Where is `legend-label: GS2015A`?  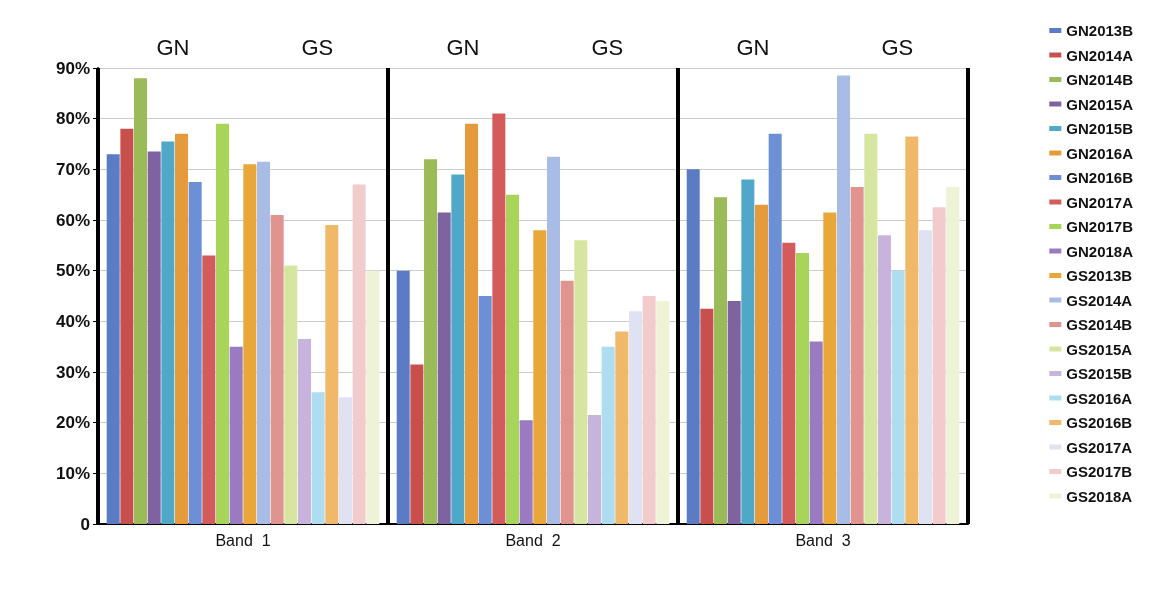 legend-label: GS2015A is located at coordinates (1099, 349).